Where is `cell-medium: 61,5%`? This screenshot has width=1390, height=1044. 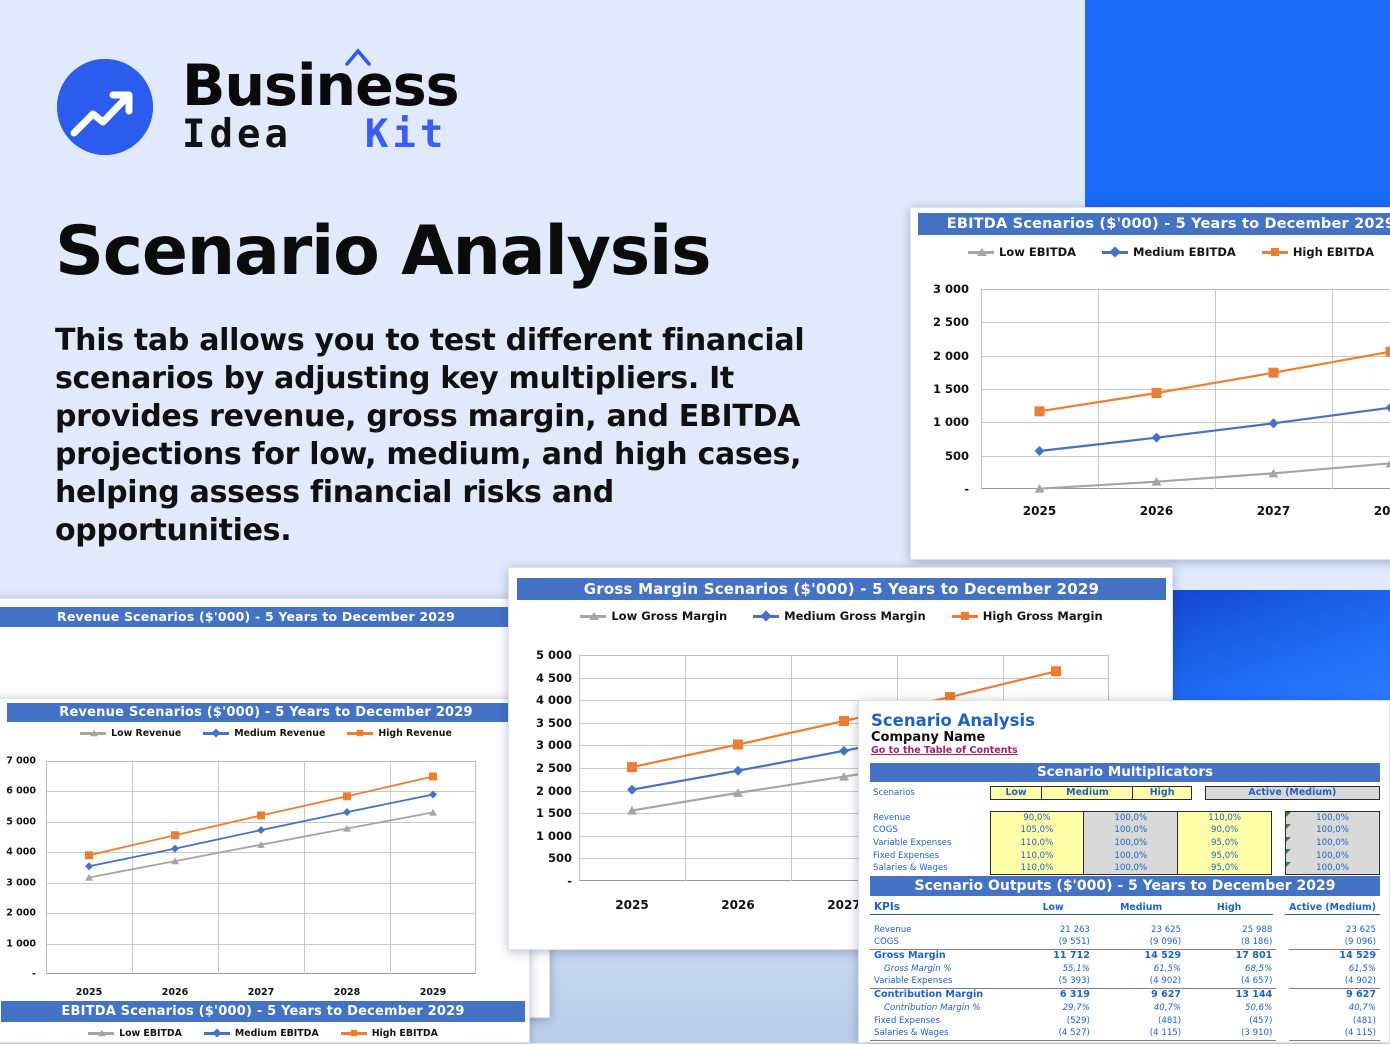
cell-medium: 61,5% is located at coordinates (1139, 968).